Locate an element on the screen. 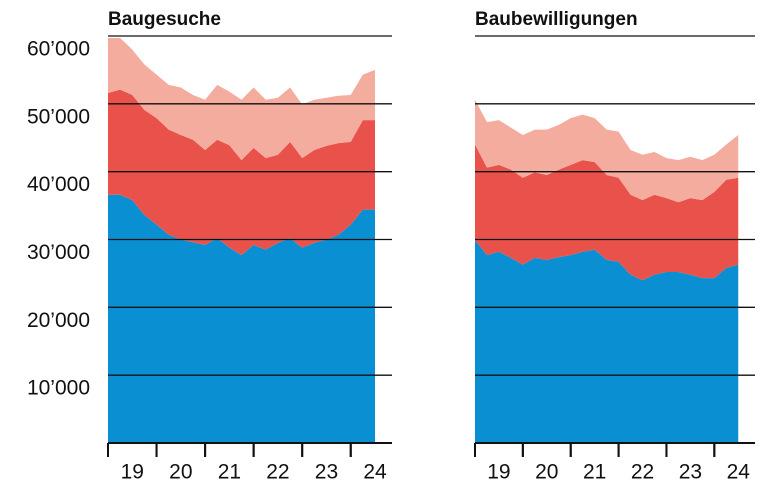 The width and height of the screenshot is (758, 490). y-tick-label: 20’000 is located at coordinates (58, 320).